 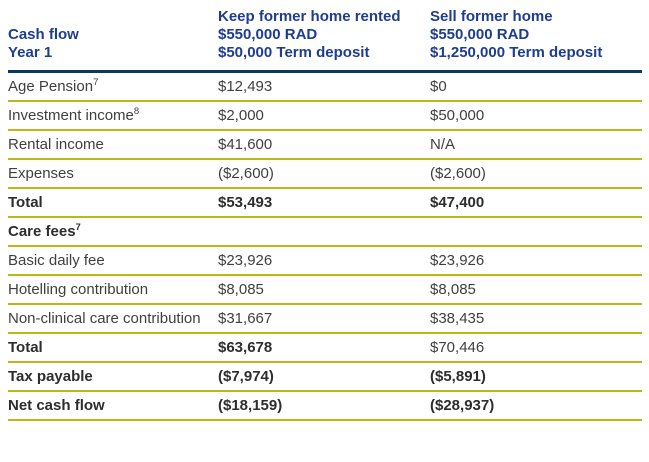 I want to click on table-row-care-fees-total: Total $63,678 $70,446, so click(x=325, y=348).